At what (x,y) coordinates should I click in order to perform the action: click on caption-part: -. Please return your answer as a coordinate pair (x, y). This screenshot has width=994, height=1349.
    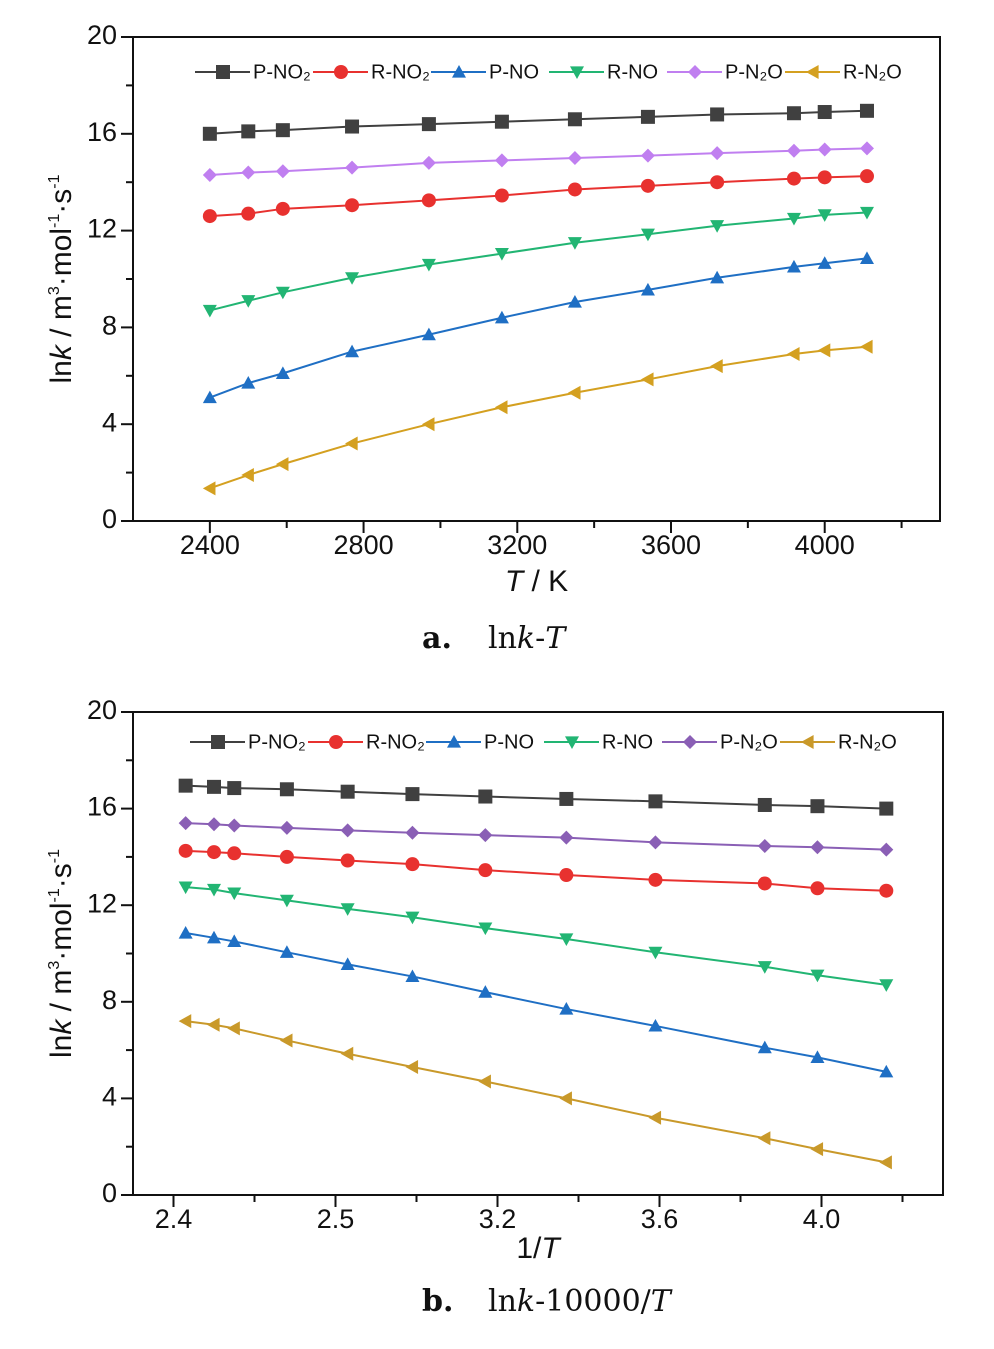
    Looking at the image, I should click on (540, 638).